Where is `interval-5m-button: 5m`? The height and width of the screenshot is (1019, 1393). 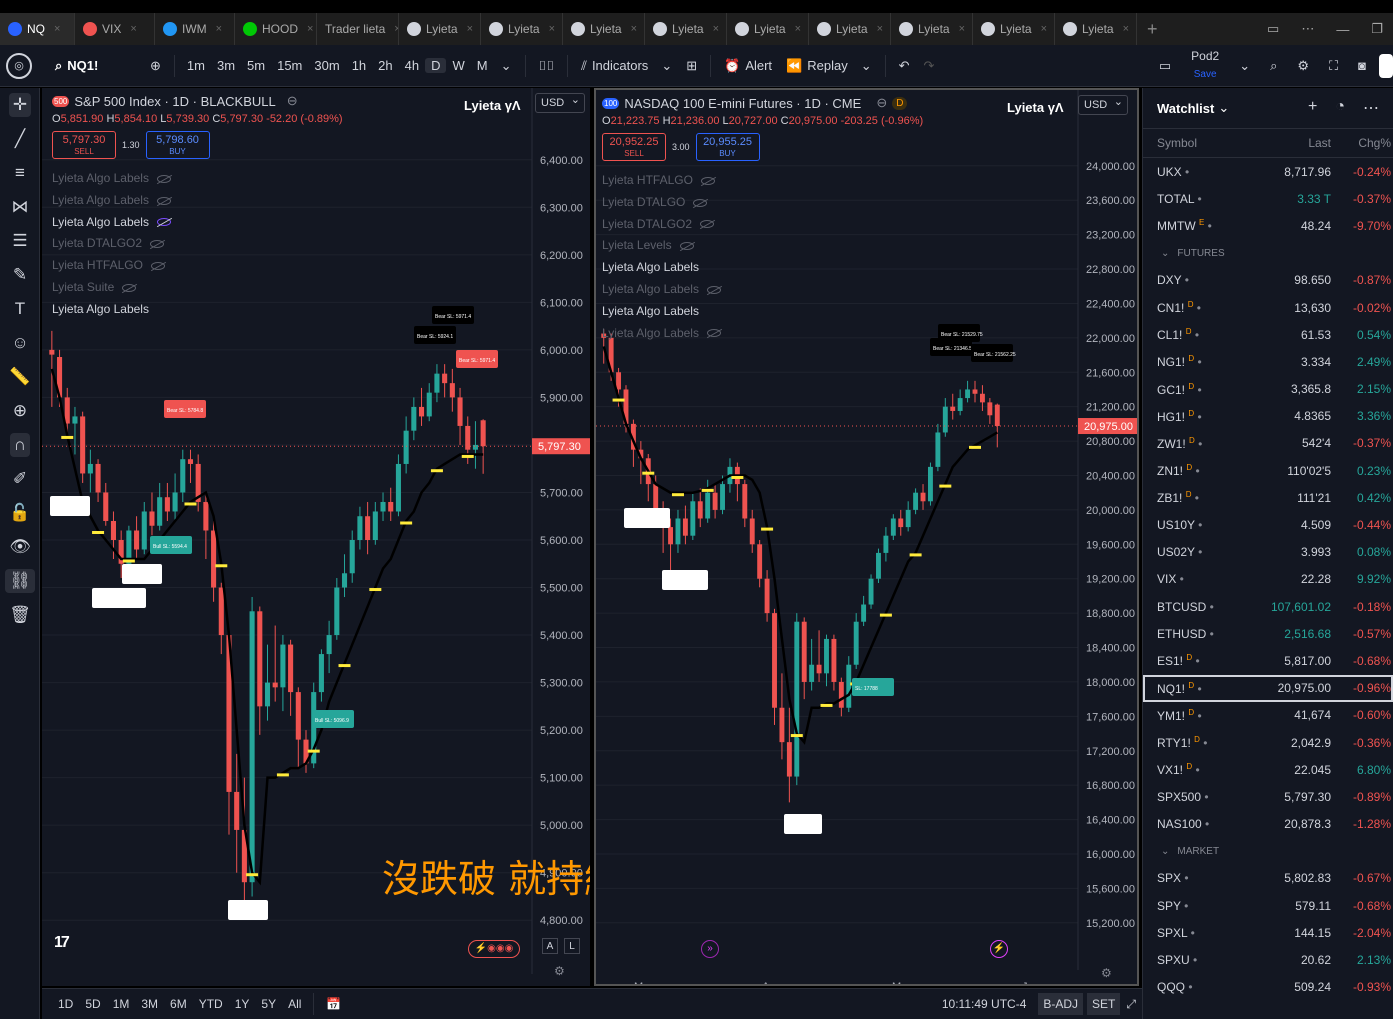
interval-5m-button: 5m is located at coordinates (256, 65).